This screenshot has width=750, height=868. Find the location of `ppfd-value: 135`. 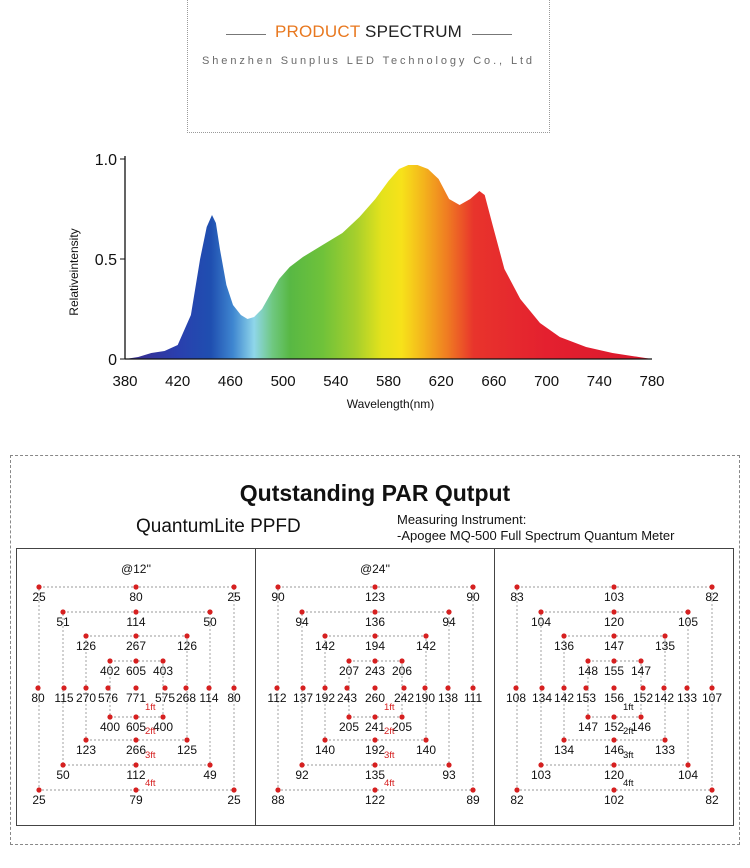

ppfd-value: 135 is located at coordinates (665, 646).